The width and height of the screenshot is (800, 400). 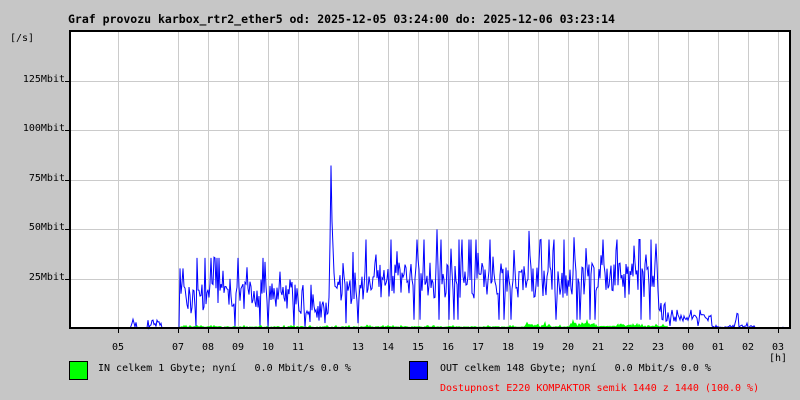 I want to click on x-tick-label: 03, so click(x=778, y=347).